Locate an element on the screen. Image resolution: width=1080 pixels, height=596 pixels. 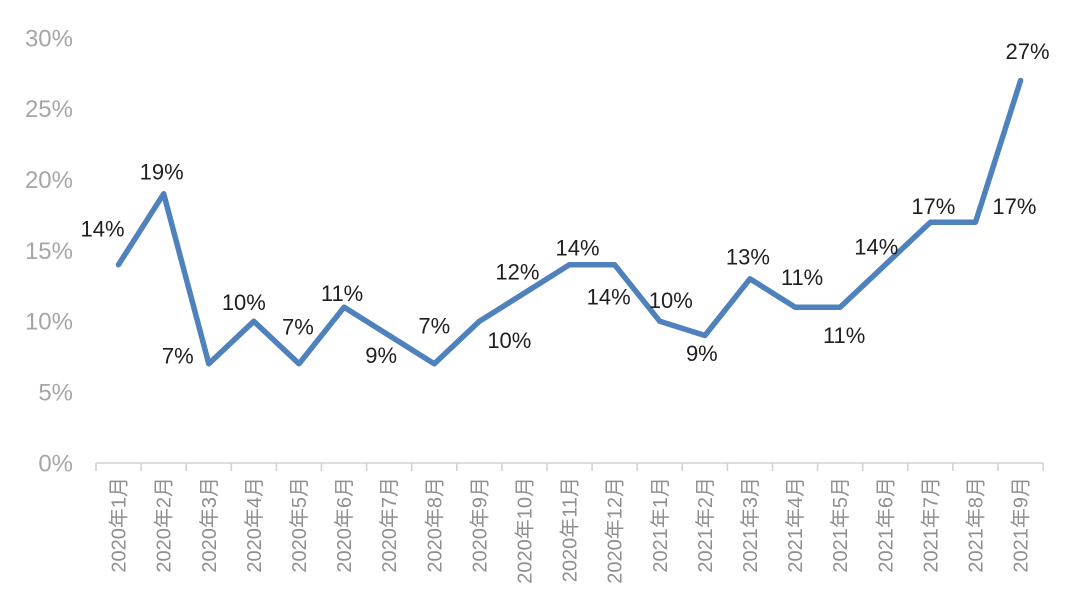
x-axis-tick-label: 2020年2月 is located at coordinates (164, 525).